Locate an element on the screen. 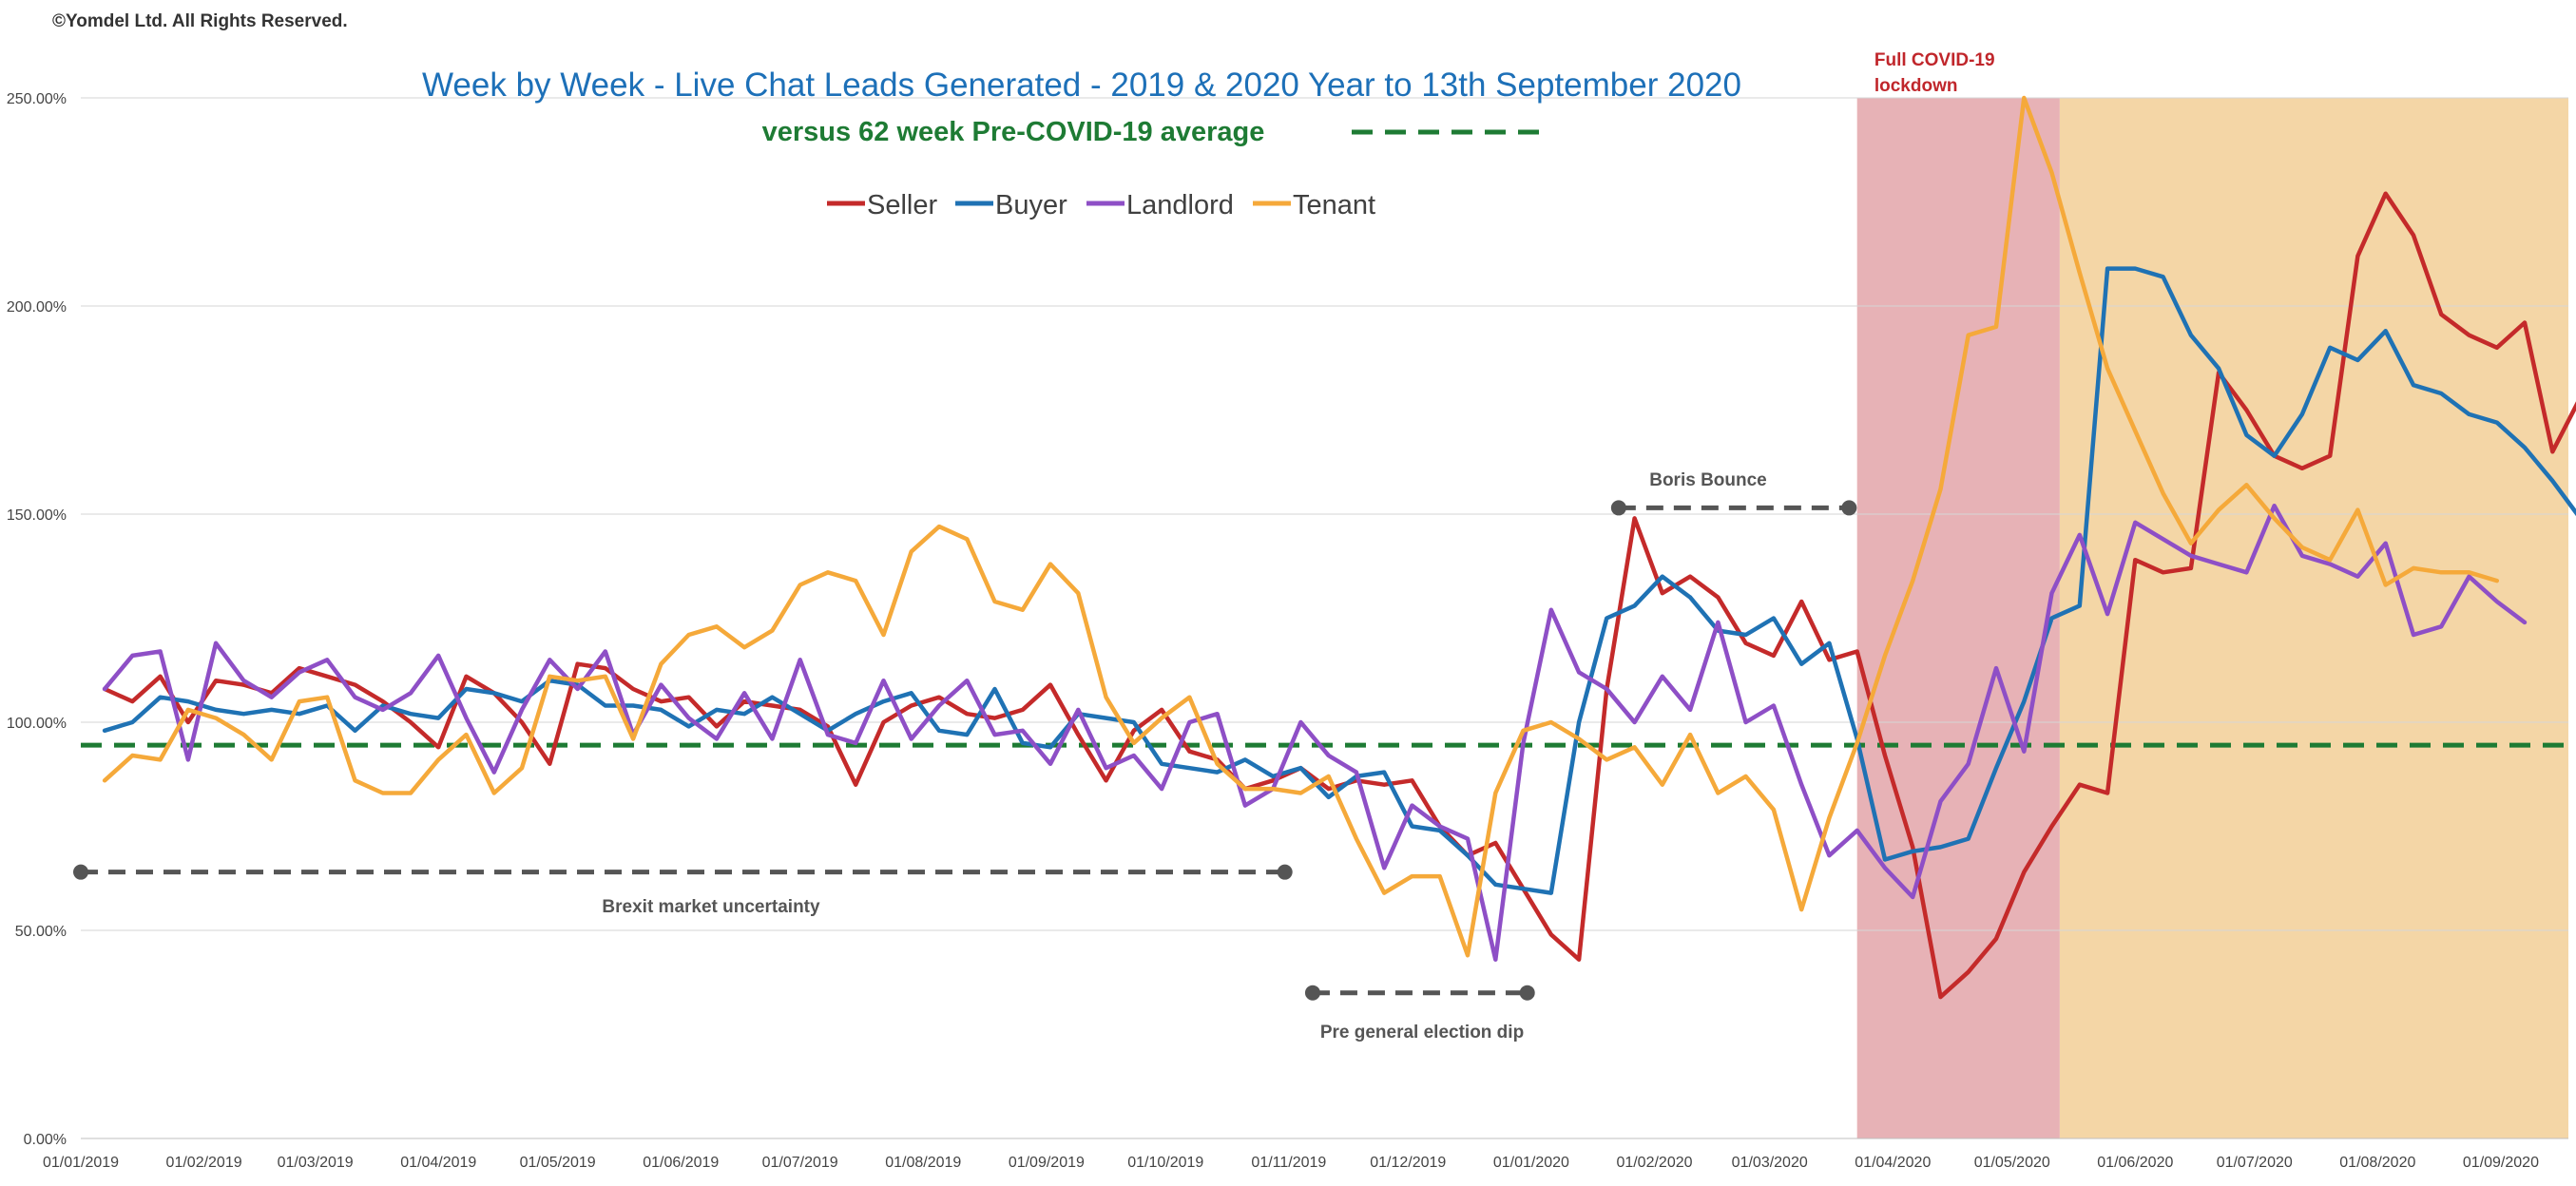  y-tick-label: 0.00% is located at coordinates (46, 1140).